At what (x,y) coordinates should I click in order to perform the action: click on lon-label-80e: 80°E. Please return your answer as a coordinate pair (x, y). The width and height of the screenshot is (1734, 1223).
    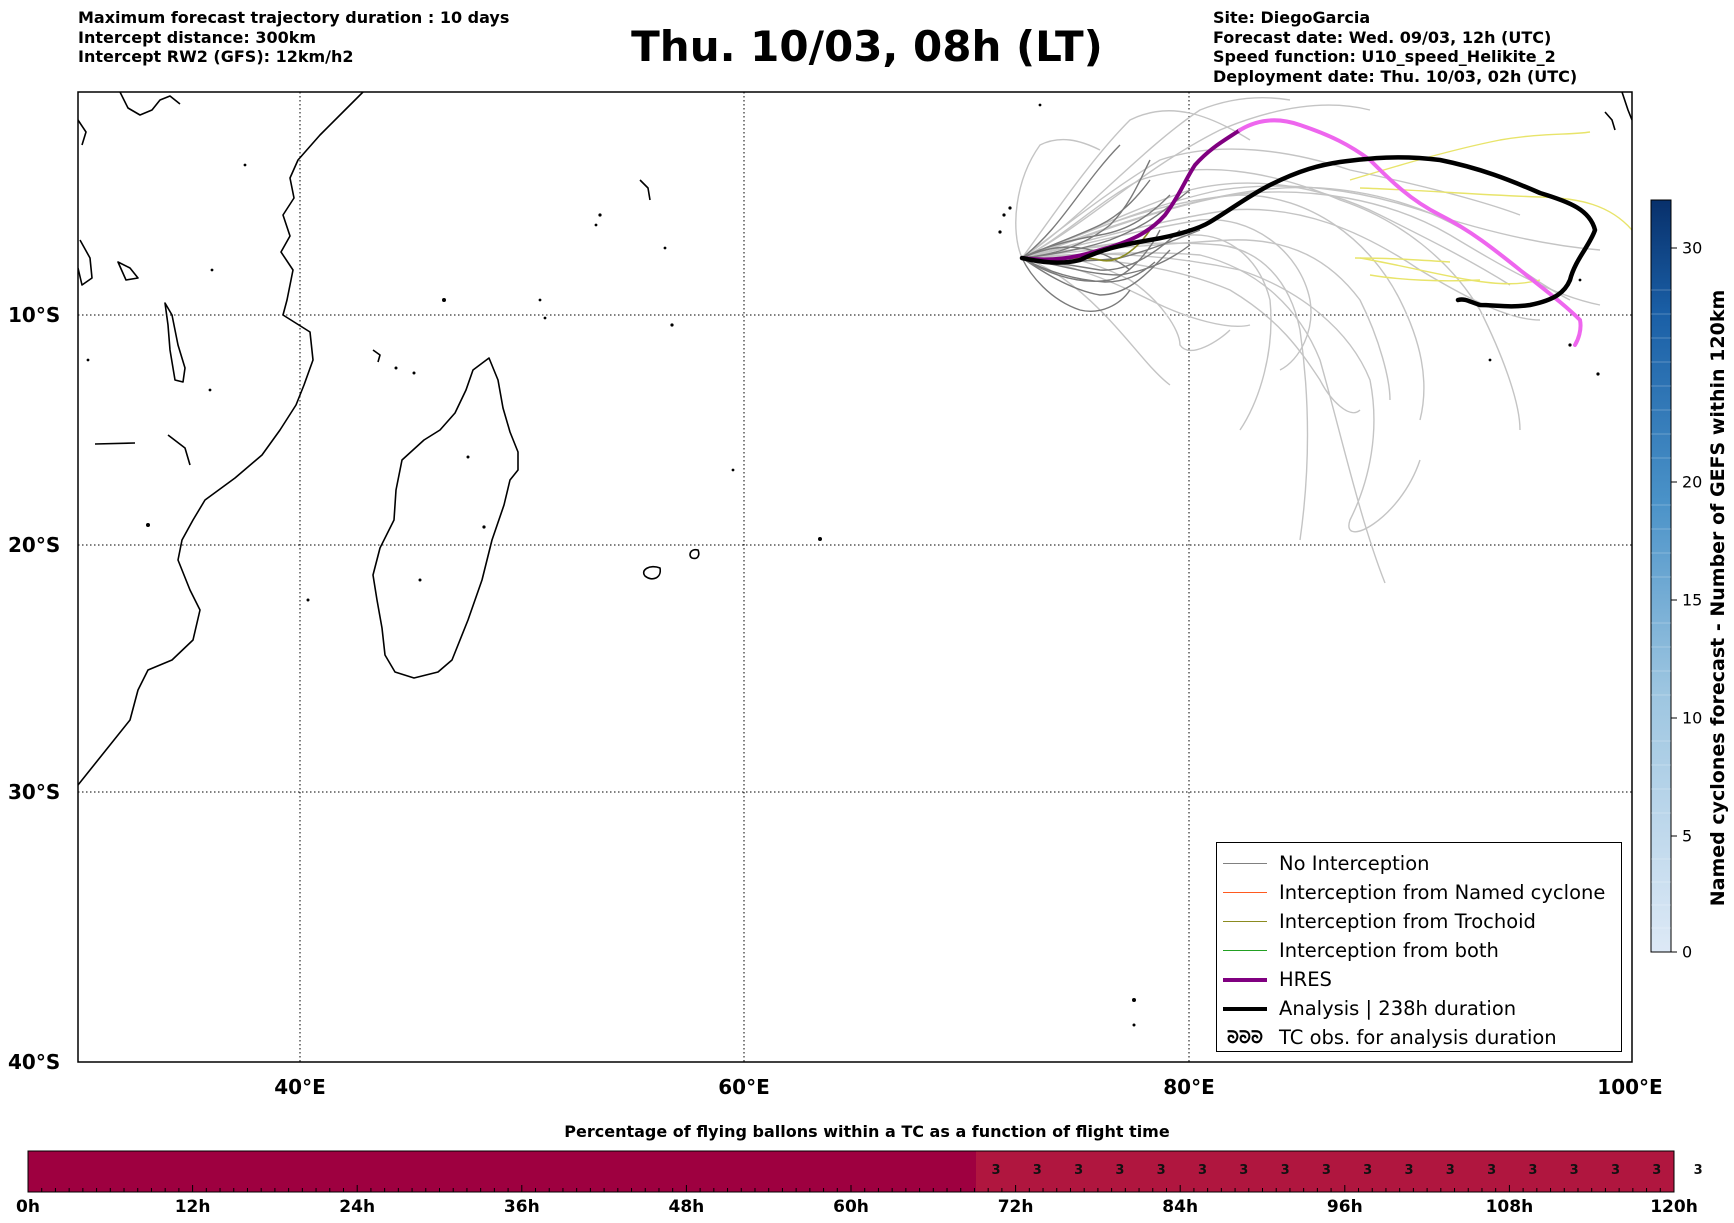
    Looking at the image, I should click on (1189, 1087).